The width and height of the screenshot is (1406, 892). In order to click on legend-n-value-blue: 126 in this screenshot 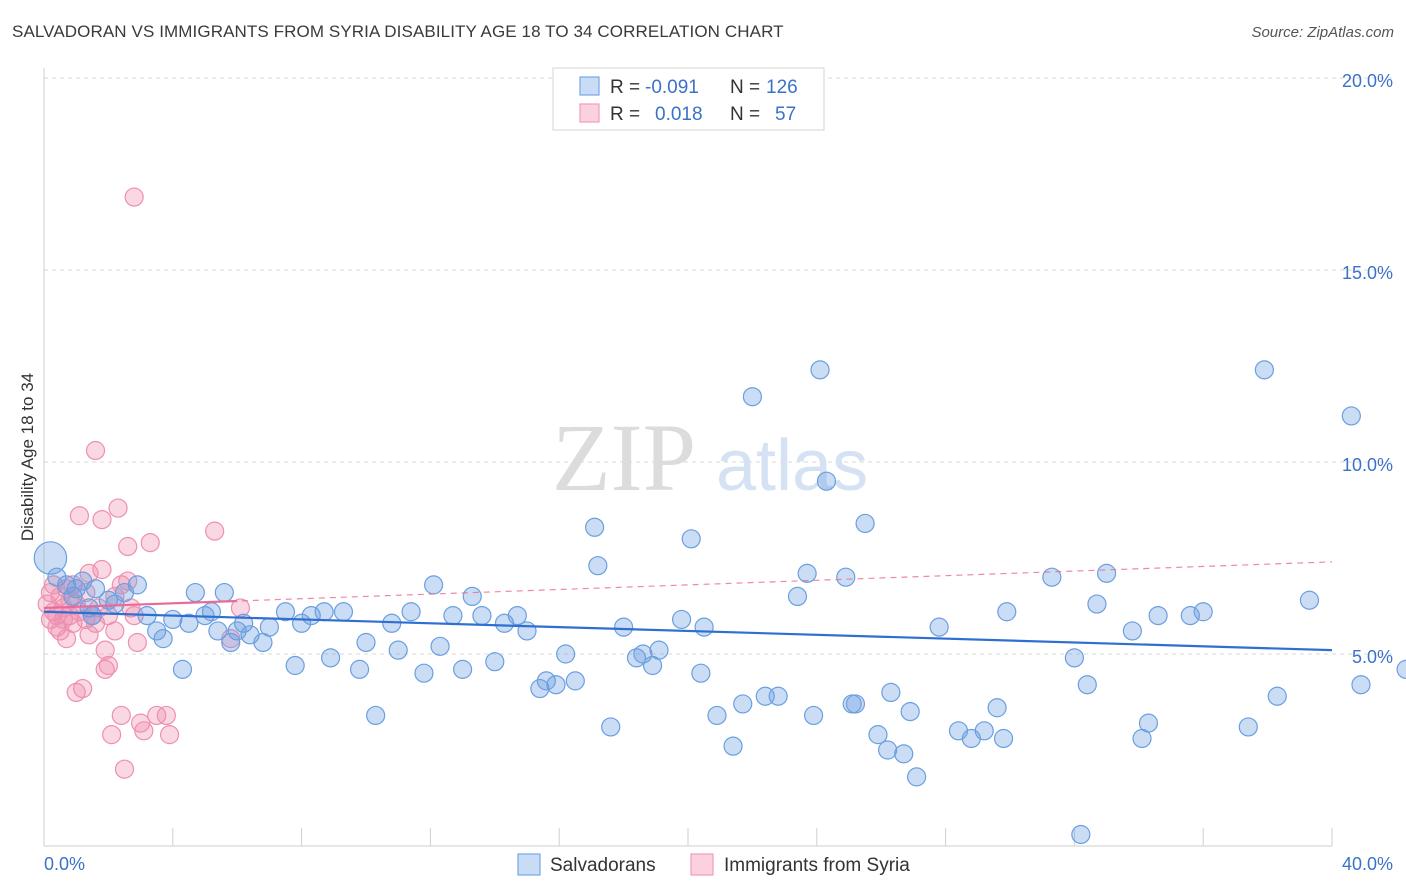, I will do `click(782, 87)`.